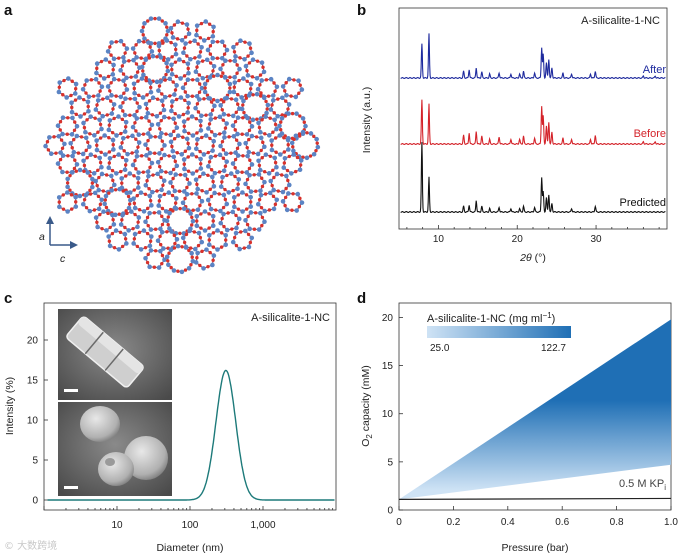  I want to click on x-tick-label: 1.0, so click(671, 522).